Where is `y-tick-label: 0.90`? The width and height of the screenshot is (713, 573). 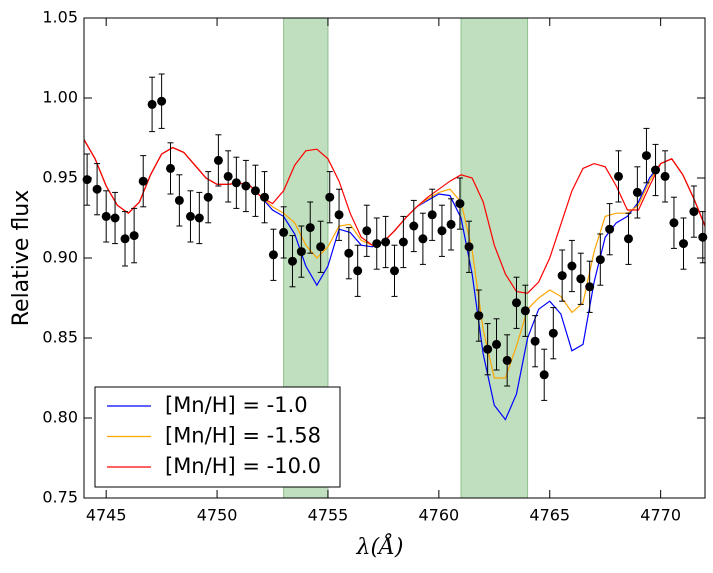
y-tick-label: 0.90 is located at coordinates (60, 257).